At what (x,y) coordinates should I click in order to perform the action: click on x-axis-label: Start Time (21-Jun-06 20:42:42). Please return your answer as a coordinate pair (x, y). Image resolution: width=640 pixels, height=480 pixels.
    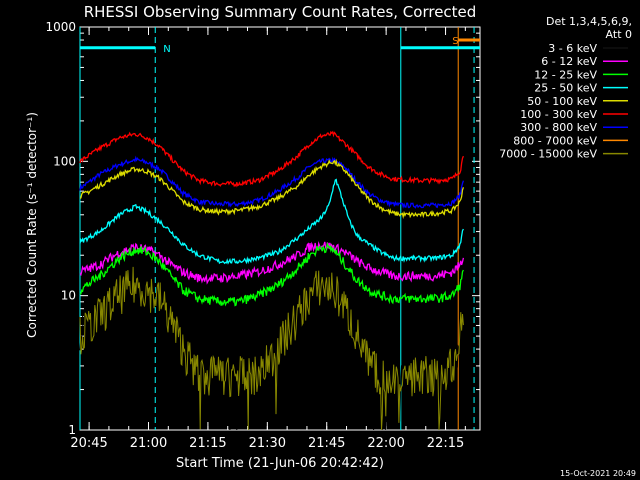
    Looking at the image, I should click on (280, 463).